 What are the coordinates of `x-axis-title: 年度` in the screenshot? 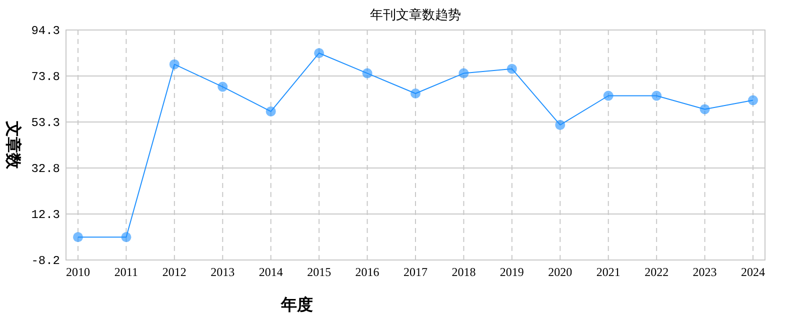 It's located at (296, 304).